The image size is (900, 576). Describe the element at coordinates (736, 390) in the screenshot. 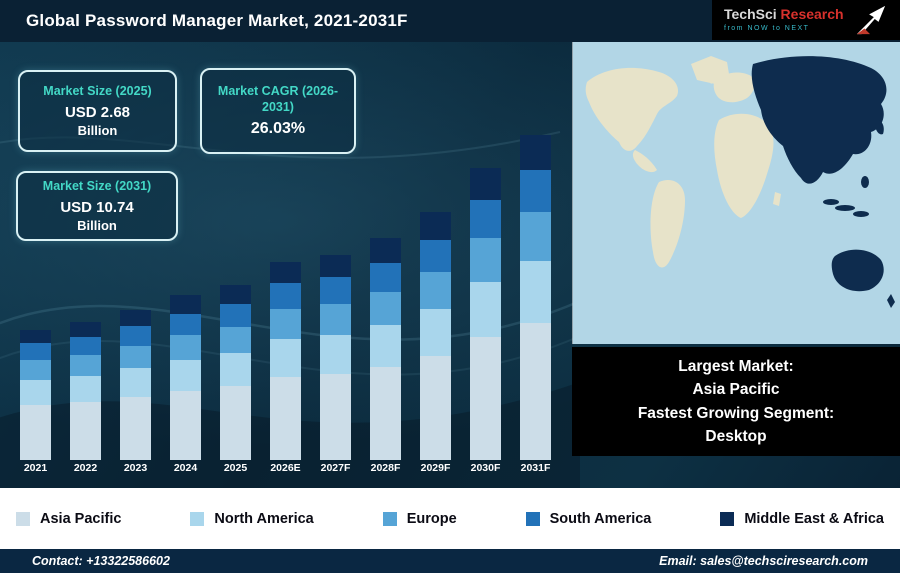

I see `largest-market-value: Asia Pacific` at that location.